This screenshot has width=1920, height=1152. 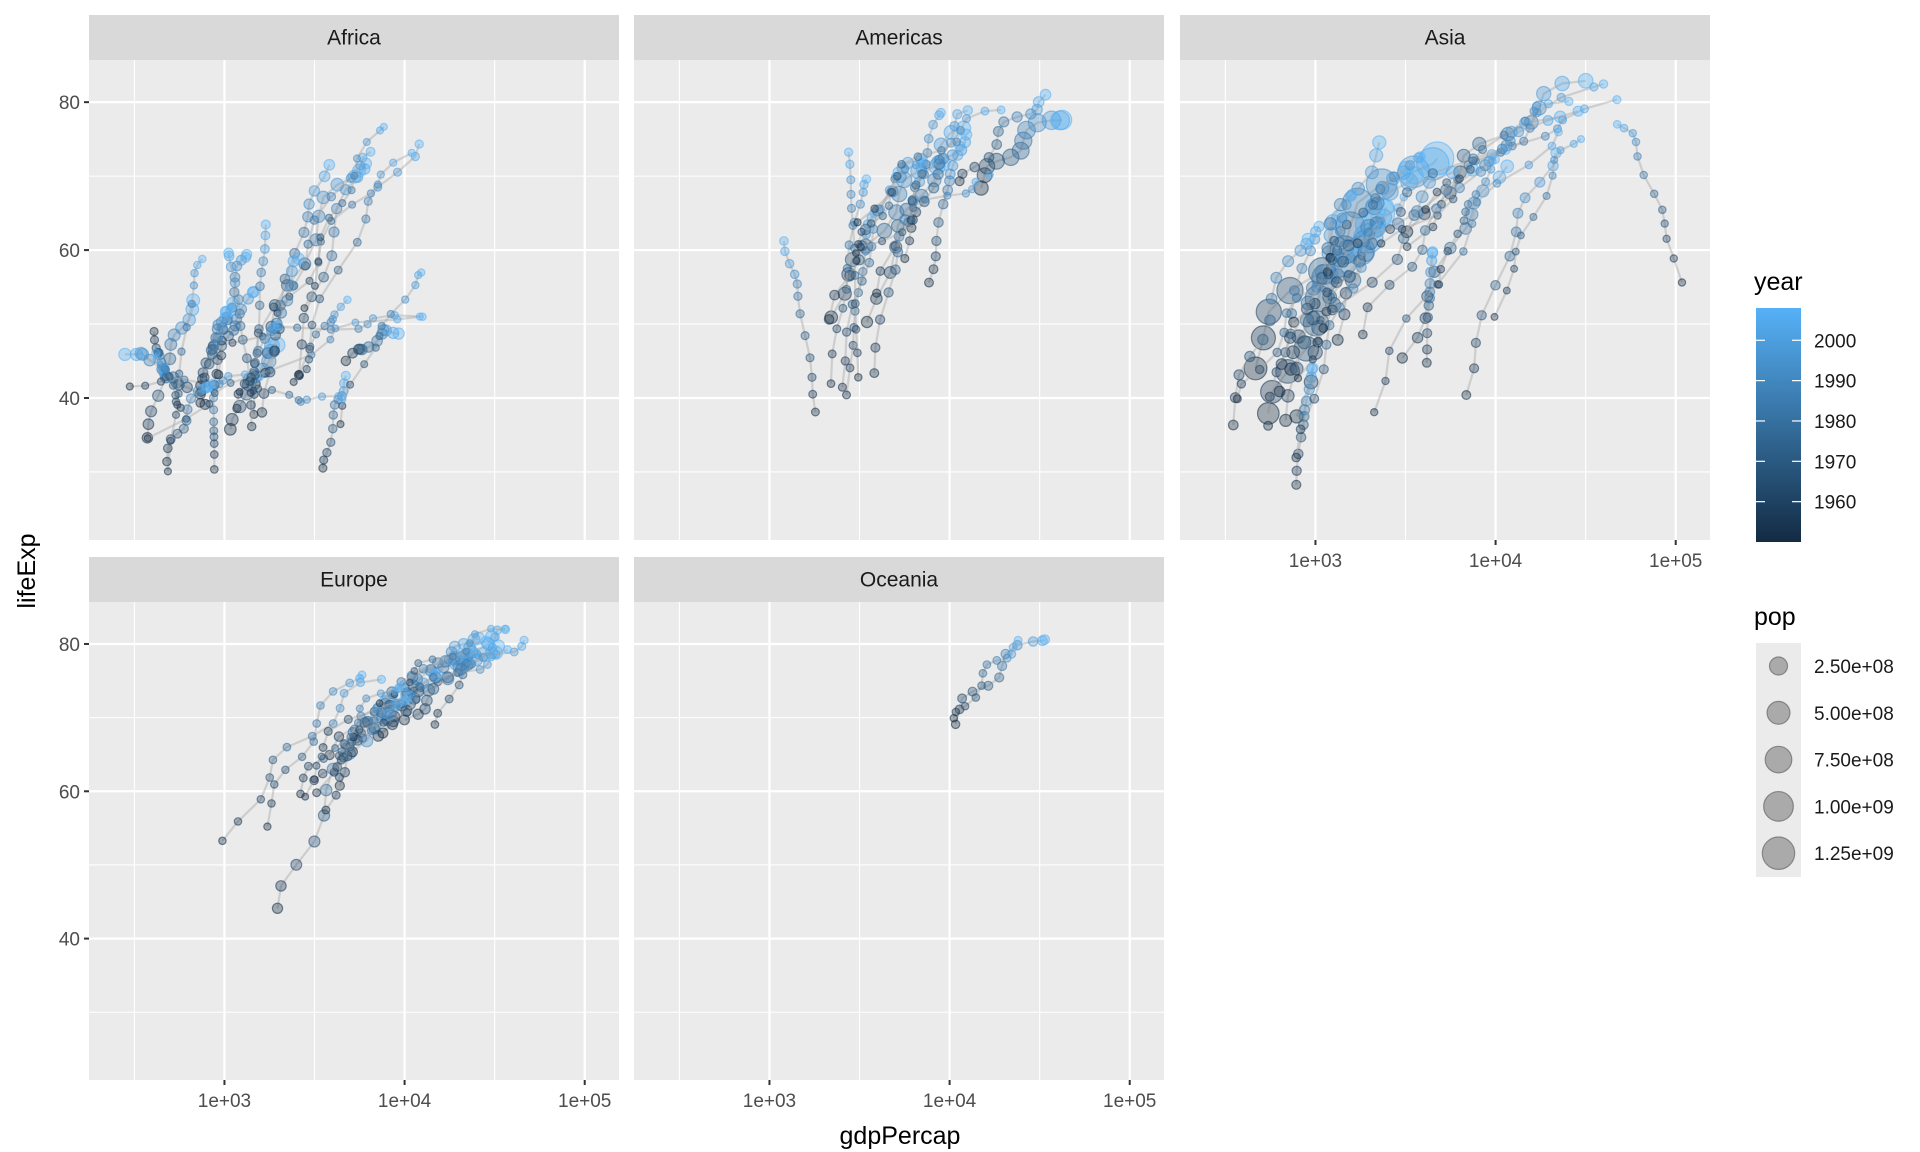 What do you see at coordinates (354, 37) in the screenshot?
I see `facet-strip` at bounding box center [354, 37].